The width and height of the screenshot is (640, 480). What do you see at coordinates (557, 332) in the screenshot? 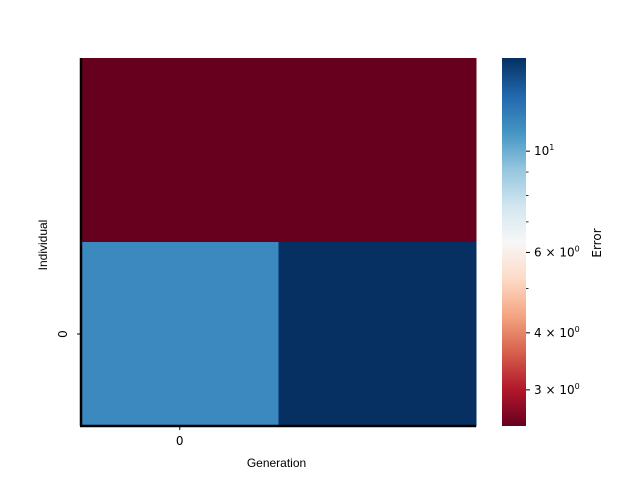
I see `colorbar-tick-label: 4 × 100` at bounding box center [557, 332].